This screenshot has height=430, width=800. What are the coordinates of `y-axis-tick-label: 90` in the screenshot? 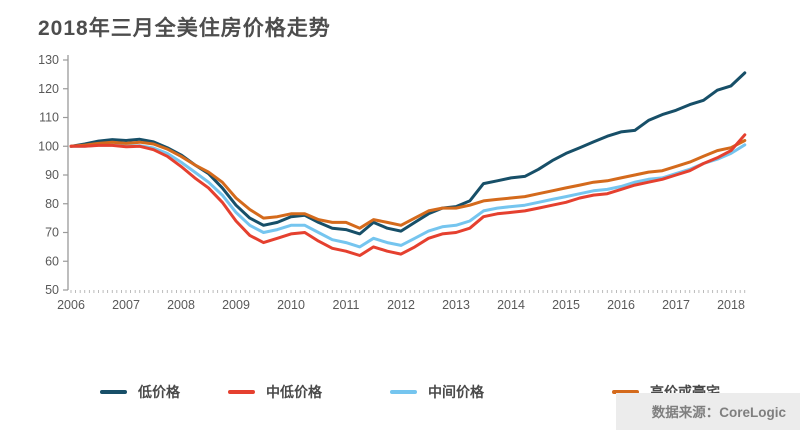 It's located at (52, 175).